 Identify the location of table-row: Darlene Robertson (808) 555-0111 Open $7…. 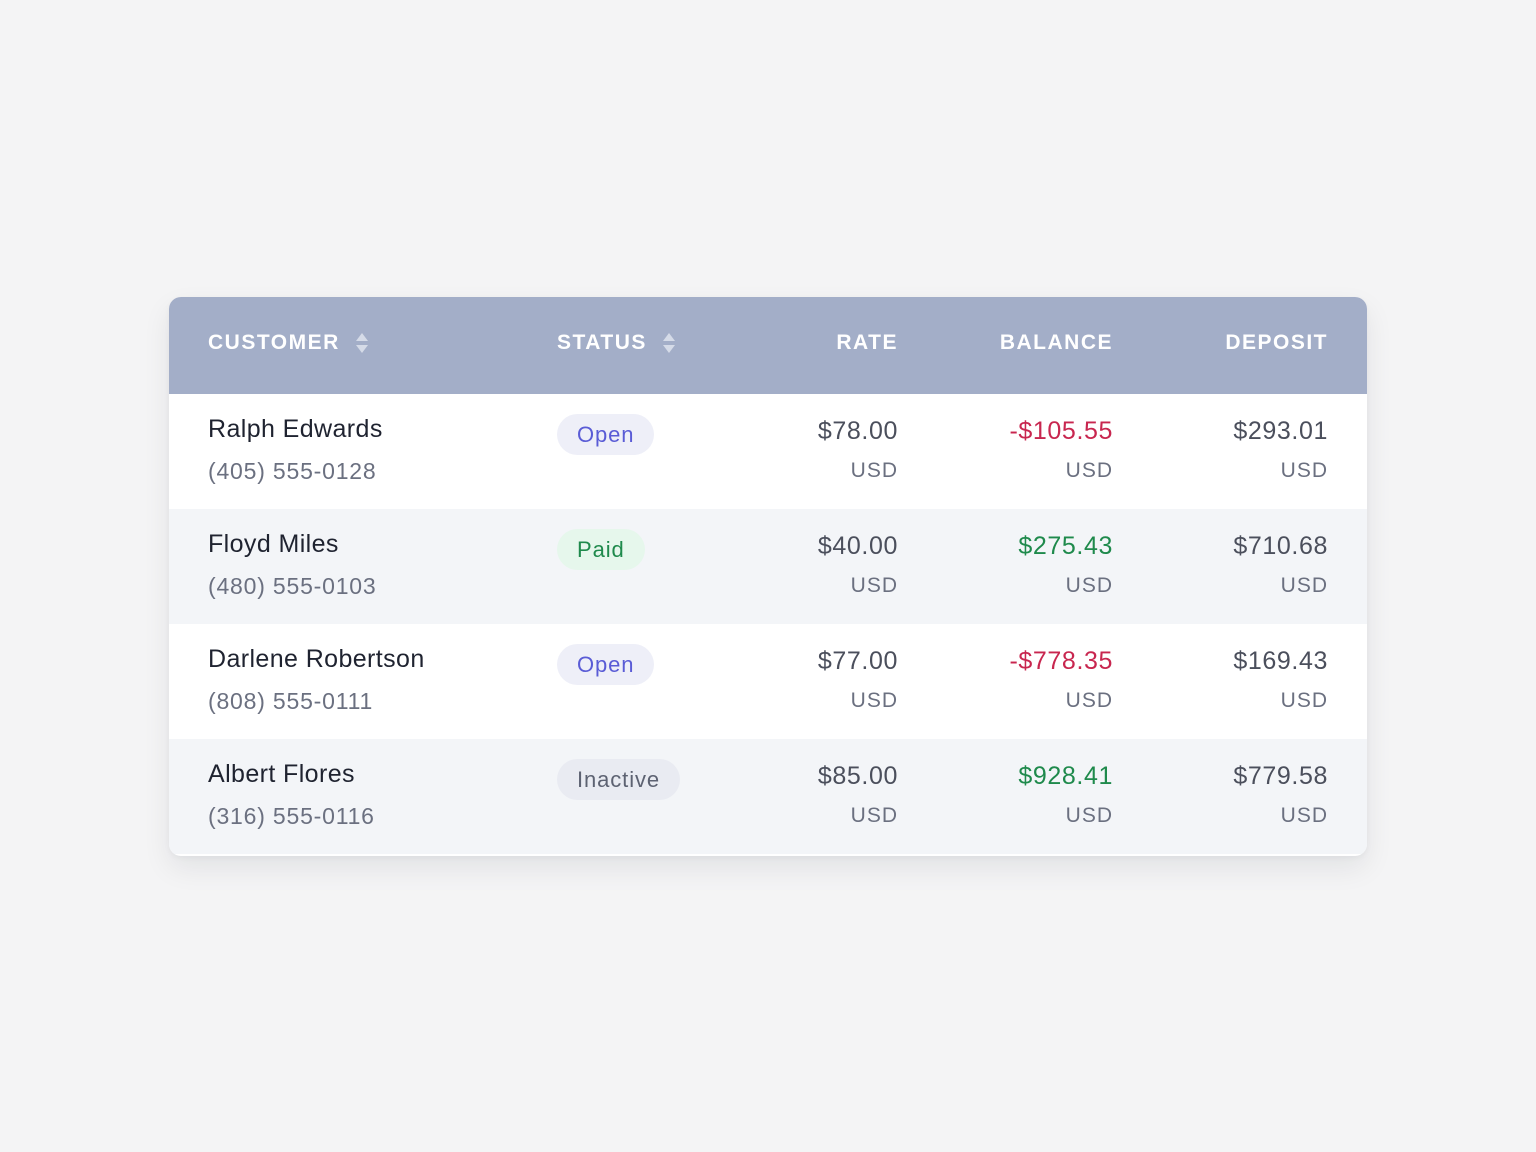
(768, 681).